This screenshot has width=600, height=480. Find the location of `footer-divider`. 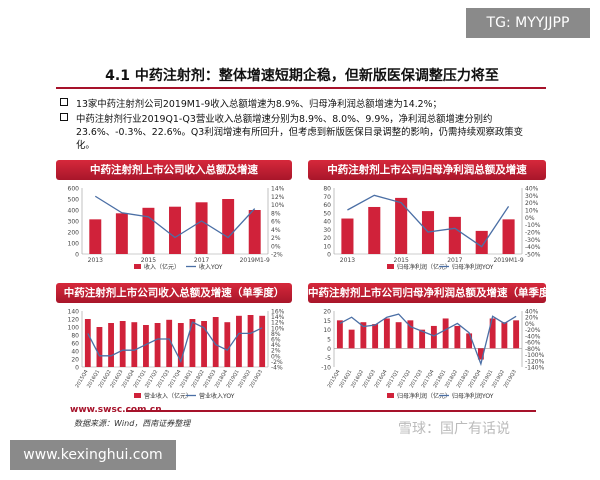

footer-divider is located at coordinates (331, 411).